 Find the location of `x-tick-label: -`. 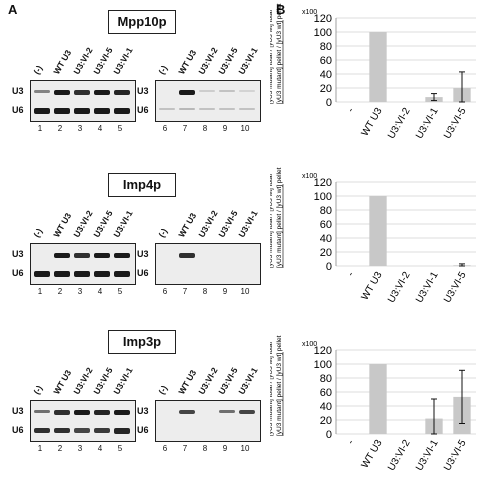

x-tick-label: - is located at coordinates (350, 274).